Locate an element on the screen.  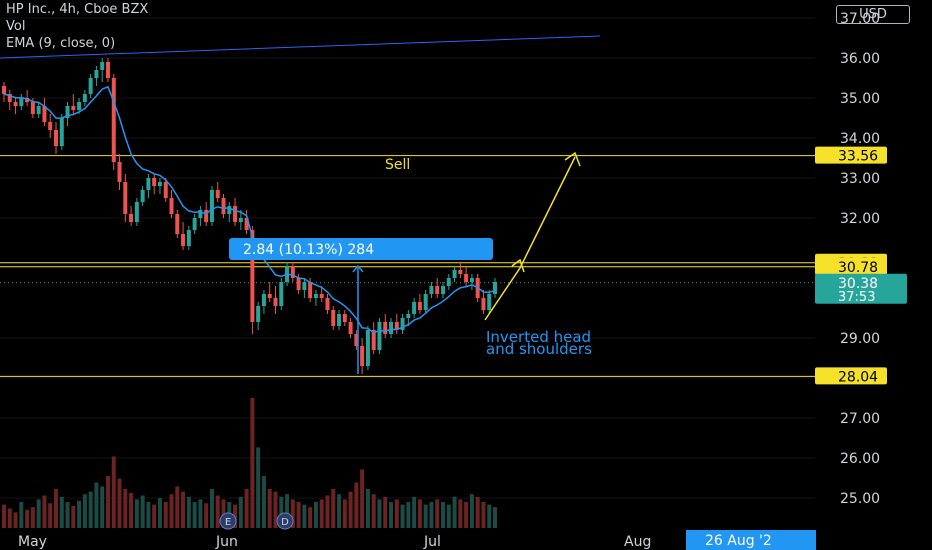
pattern-annotation-line2: and shoulders is located at coordinates (539, 349).